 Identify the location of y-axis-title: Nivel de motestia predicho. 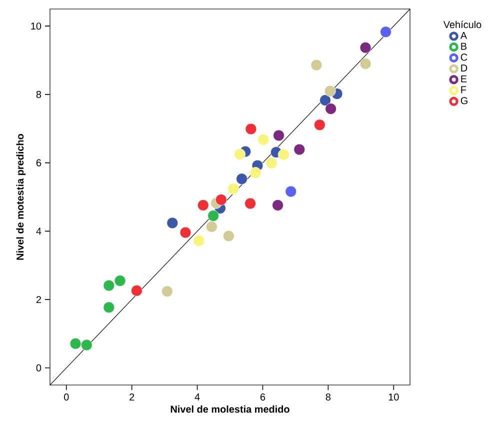
(21, 197).